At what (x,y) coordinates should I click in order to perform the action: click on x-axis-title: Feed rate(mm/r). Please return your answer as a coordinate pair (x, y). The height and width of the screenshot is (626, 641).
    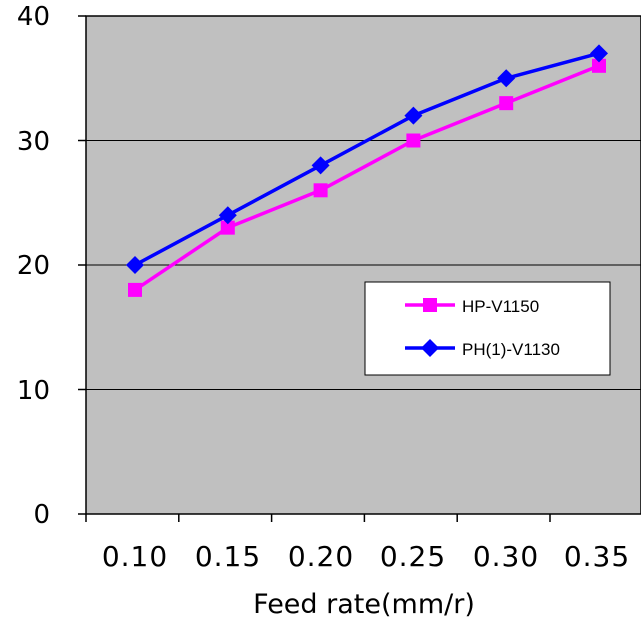
    Looking at the image, I should click on (364, 604).